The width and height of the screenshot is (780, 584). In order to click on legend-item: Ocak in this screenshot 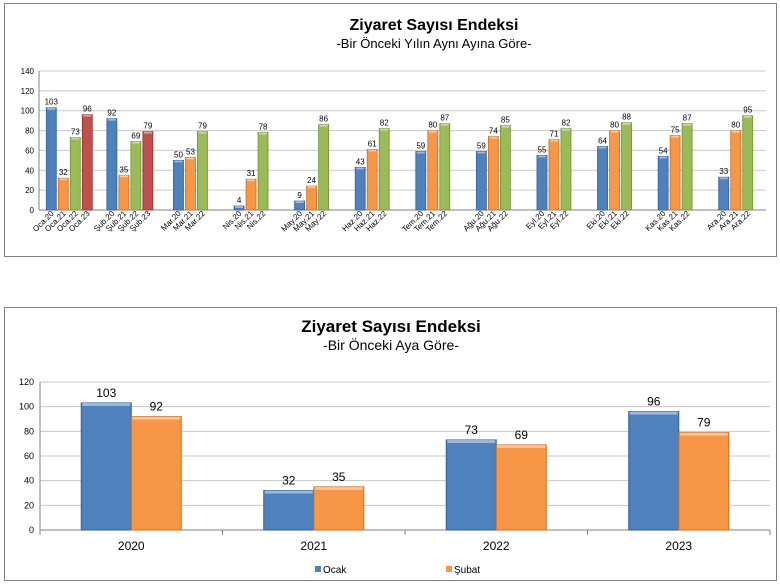, I will do `click(331, 570)`.